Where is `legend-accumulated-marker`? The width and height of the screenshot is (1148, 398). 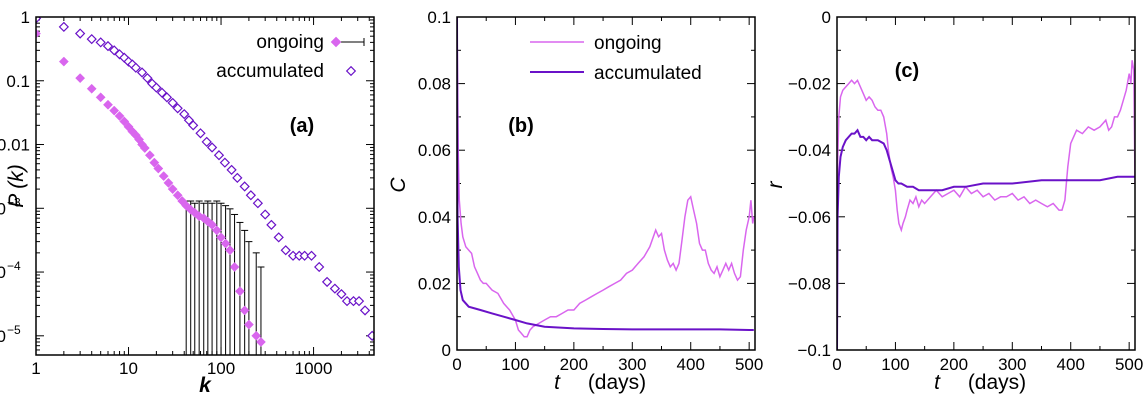
legend-accumulated-marker is located at coordinates (351, 71).